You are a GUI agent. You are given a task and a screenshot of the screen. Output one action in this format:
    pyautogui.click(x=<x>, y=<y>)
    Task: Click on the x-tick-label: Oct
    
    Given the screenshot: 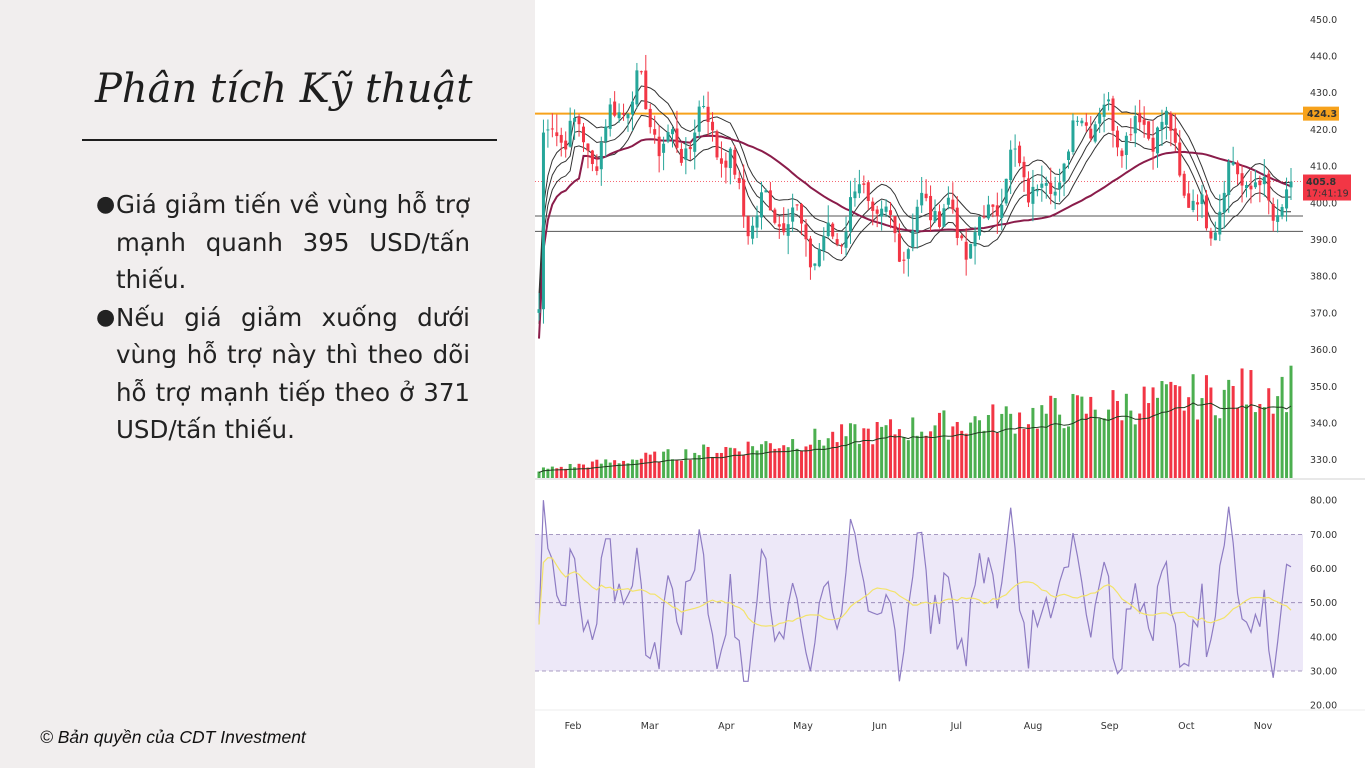 What is the action you would take?
    pyautogui.click(x=1186, y=726)
    